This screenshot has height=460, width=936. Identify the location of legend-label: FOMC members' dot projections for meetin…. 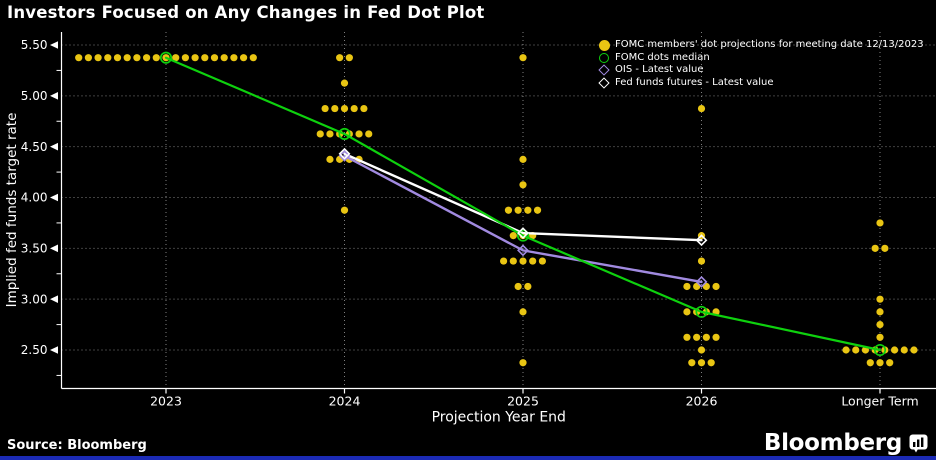
(769, 45).